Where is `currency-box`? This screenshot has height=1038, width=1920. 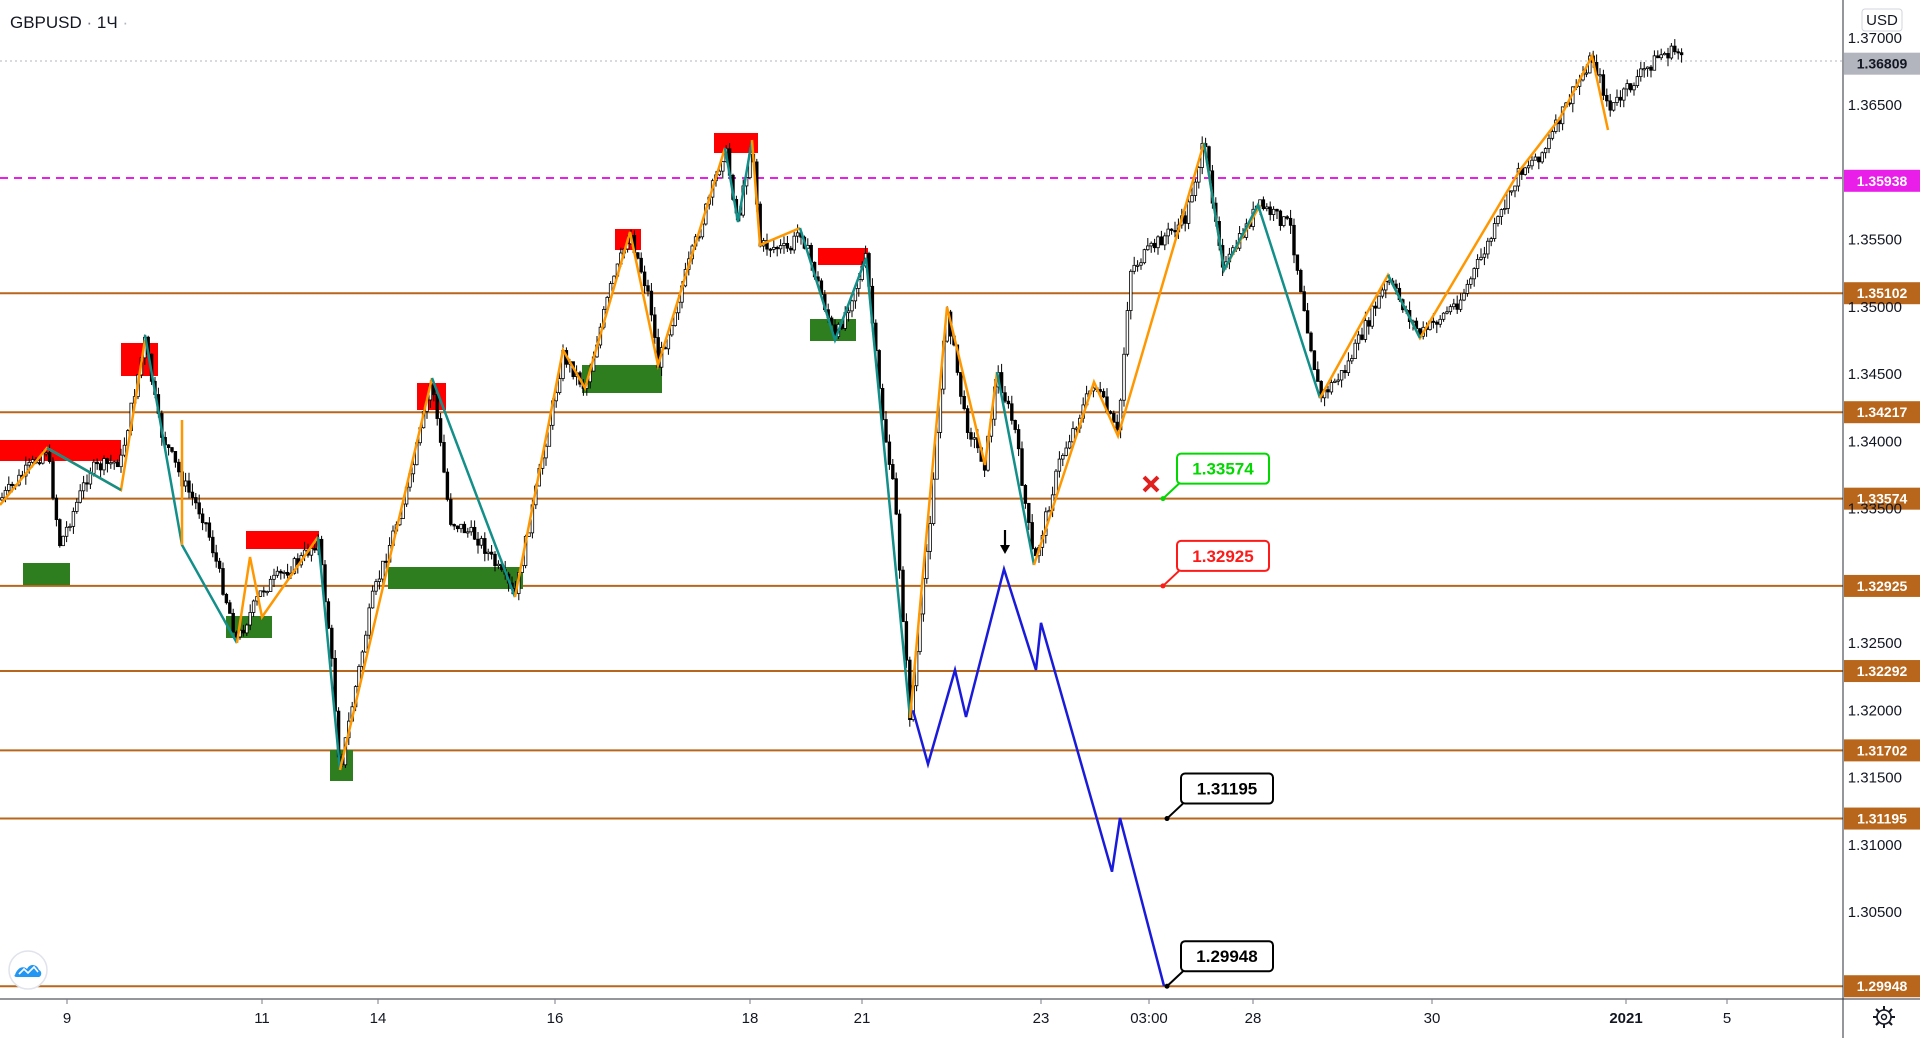
currency-box is located at coordinates (1882, 20).